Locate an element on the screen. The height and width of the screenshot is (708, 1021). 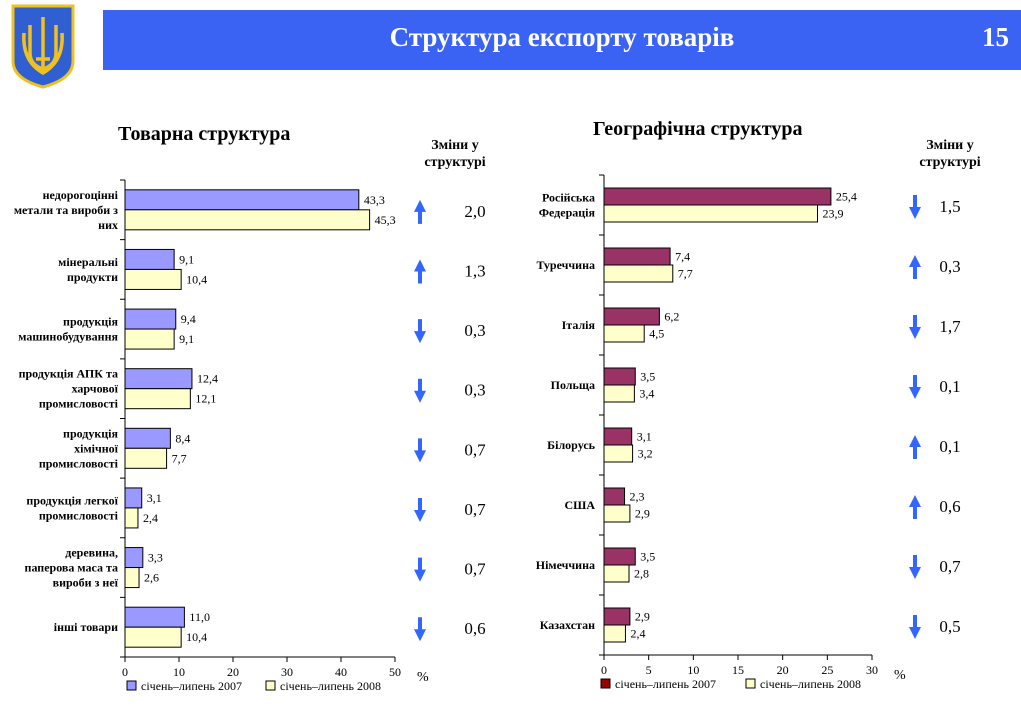
left-chart-title: Товарна структура is located at coordinates (204, 134).